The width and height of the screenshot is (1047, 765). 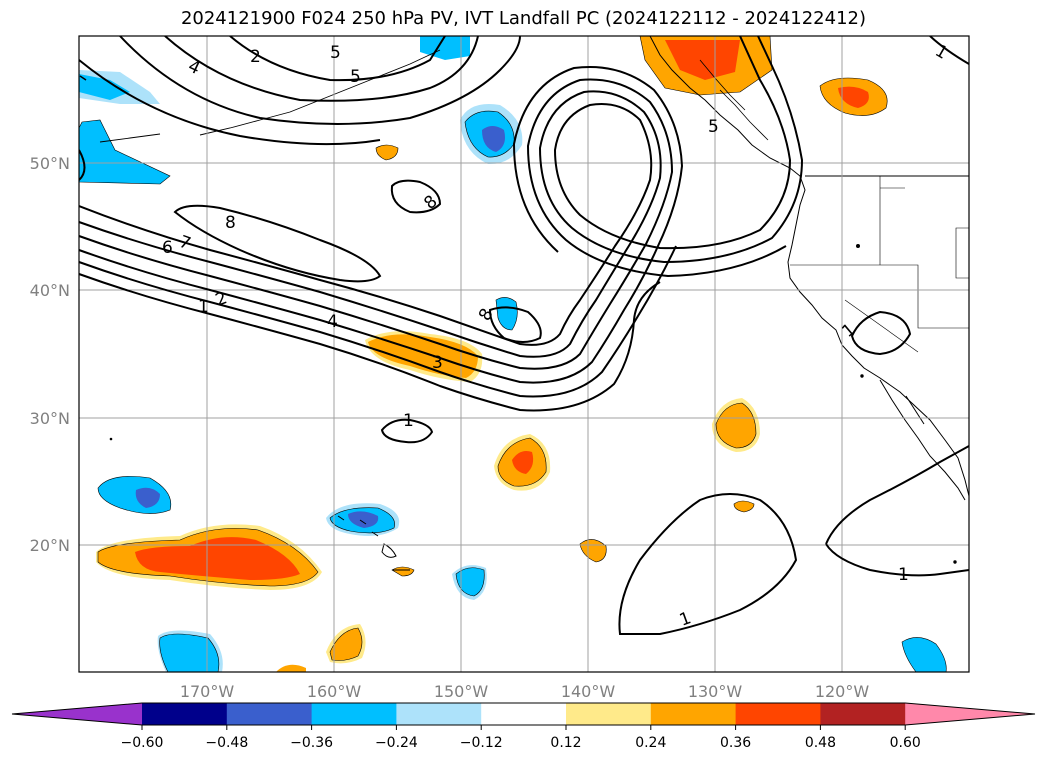 I want to click on colorbar-tick-label: −0.60, so click(x=142, y=743).